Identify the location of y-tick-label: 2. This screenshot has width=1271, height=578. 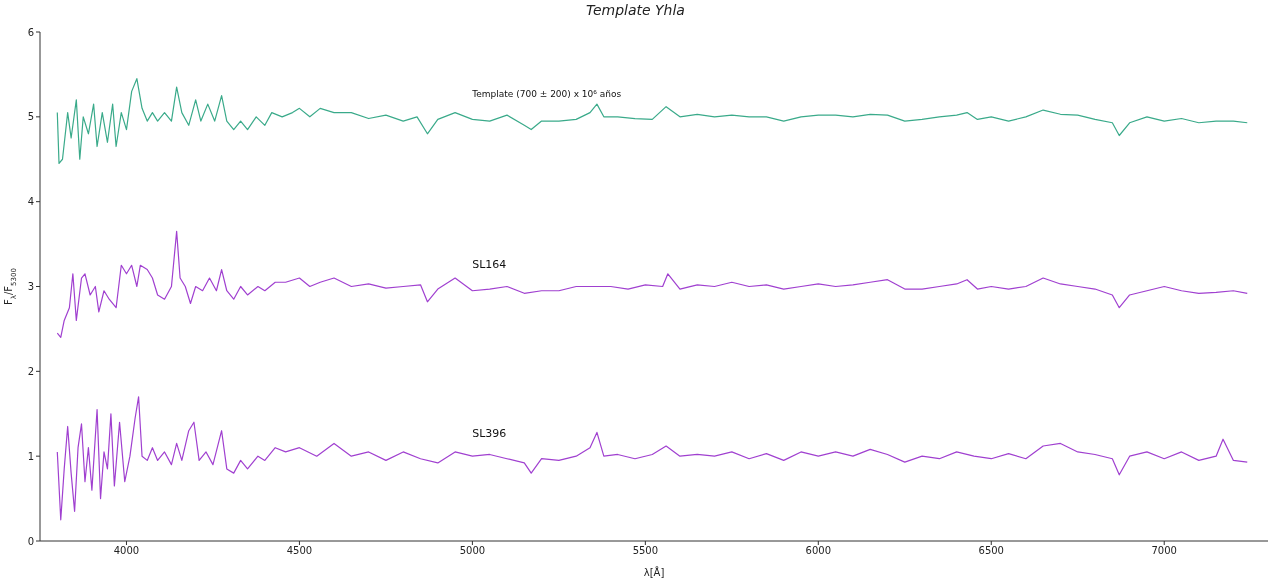
(30, 371).